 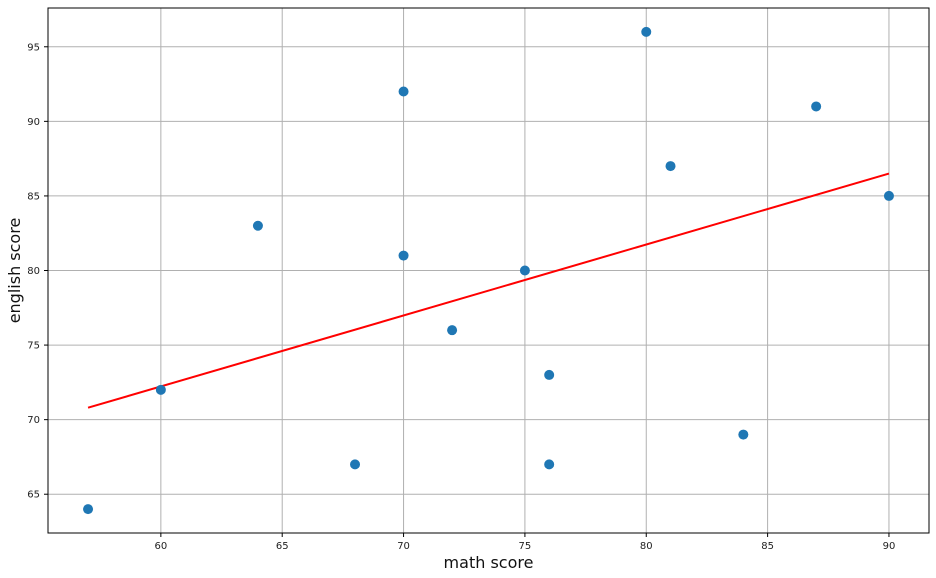 What do you see at coordinates (33, 420) in the screenshot?
I see `y-tick-label: 70` at bounding box center [33, 420].